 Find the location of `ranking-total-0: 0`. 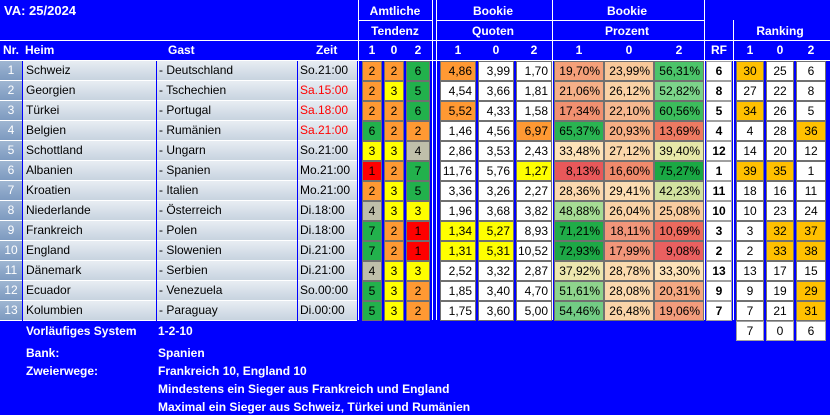

ranking-total-0: 0 is located at coordinates (780, 331).